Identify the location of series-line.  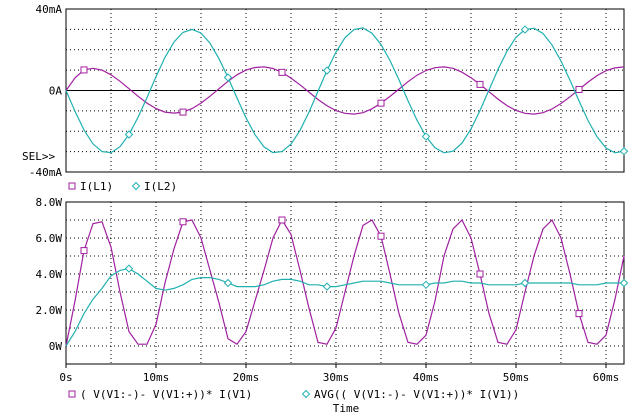
(345, 90).